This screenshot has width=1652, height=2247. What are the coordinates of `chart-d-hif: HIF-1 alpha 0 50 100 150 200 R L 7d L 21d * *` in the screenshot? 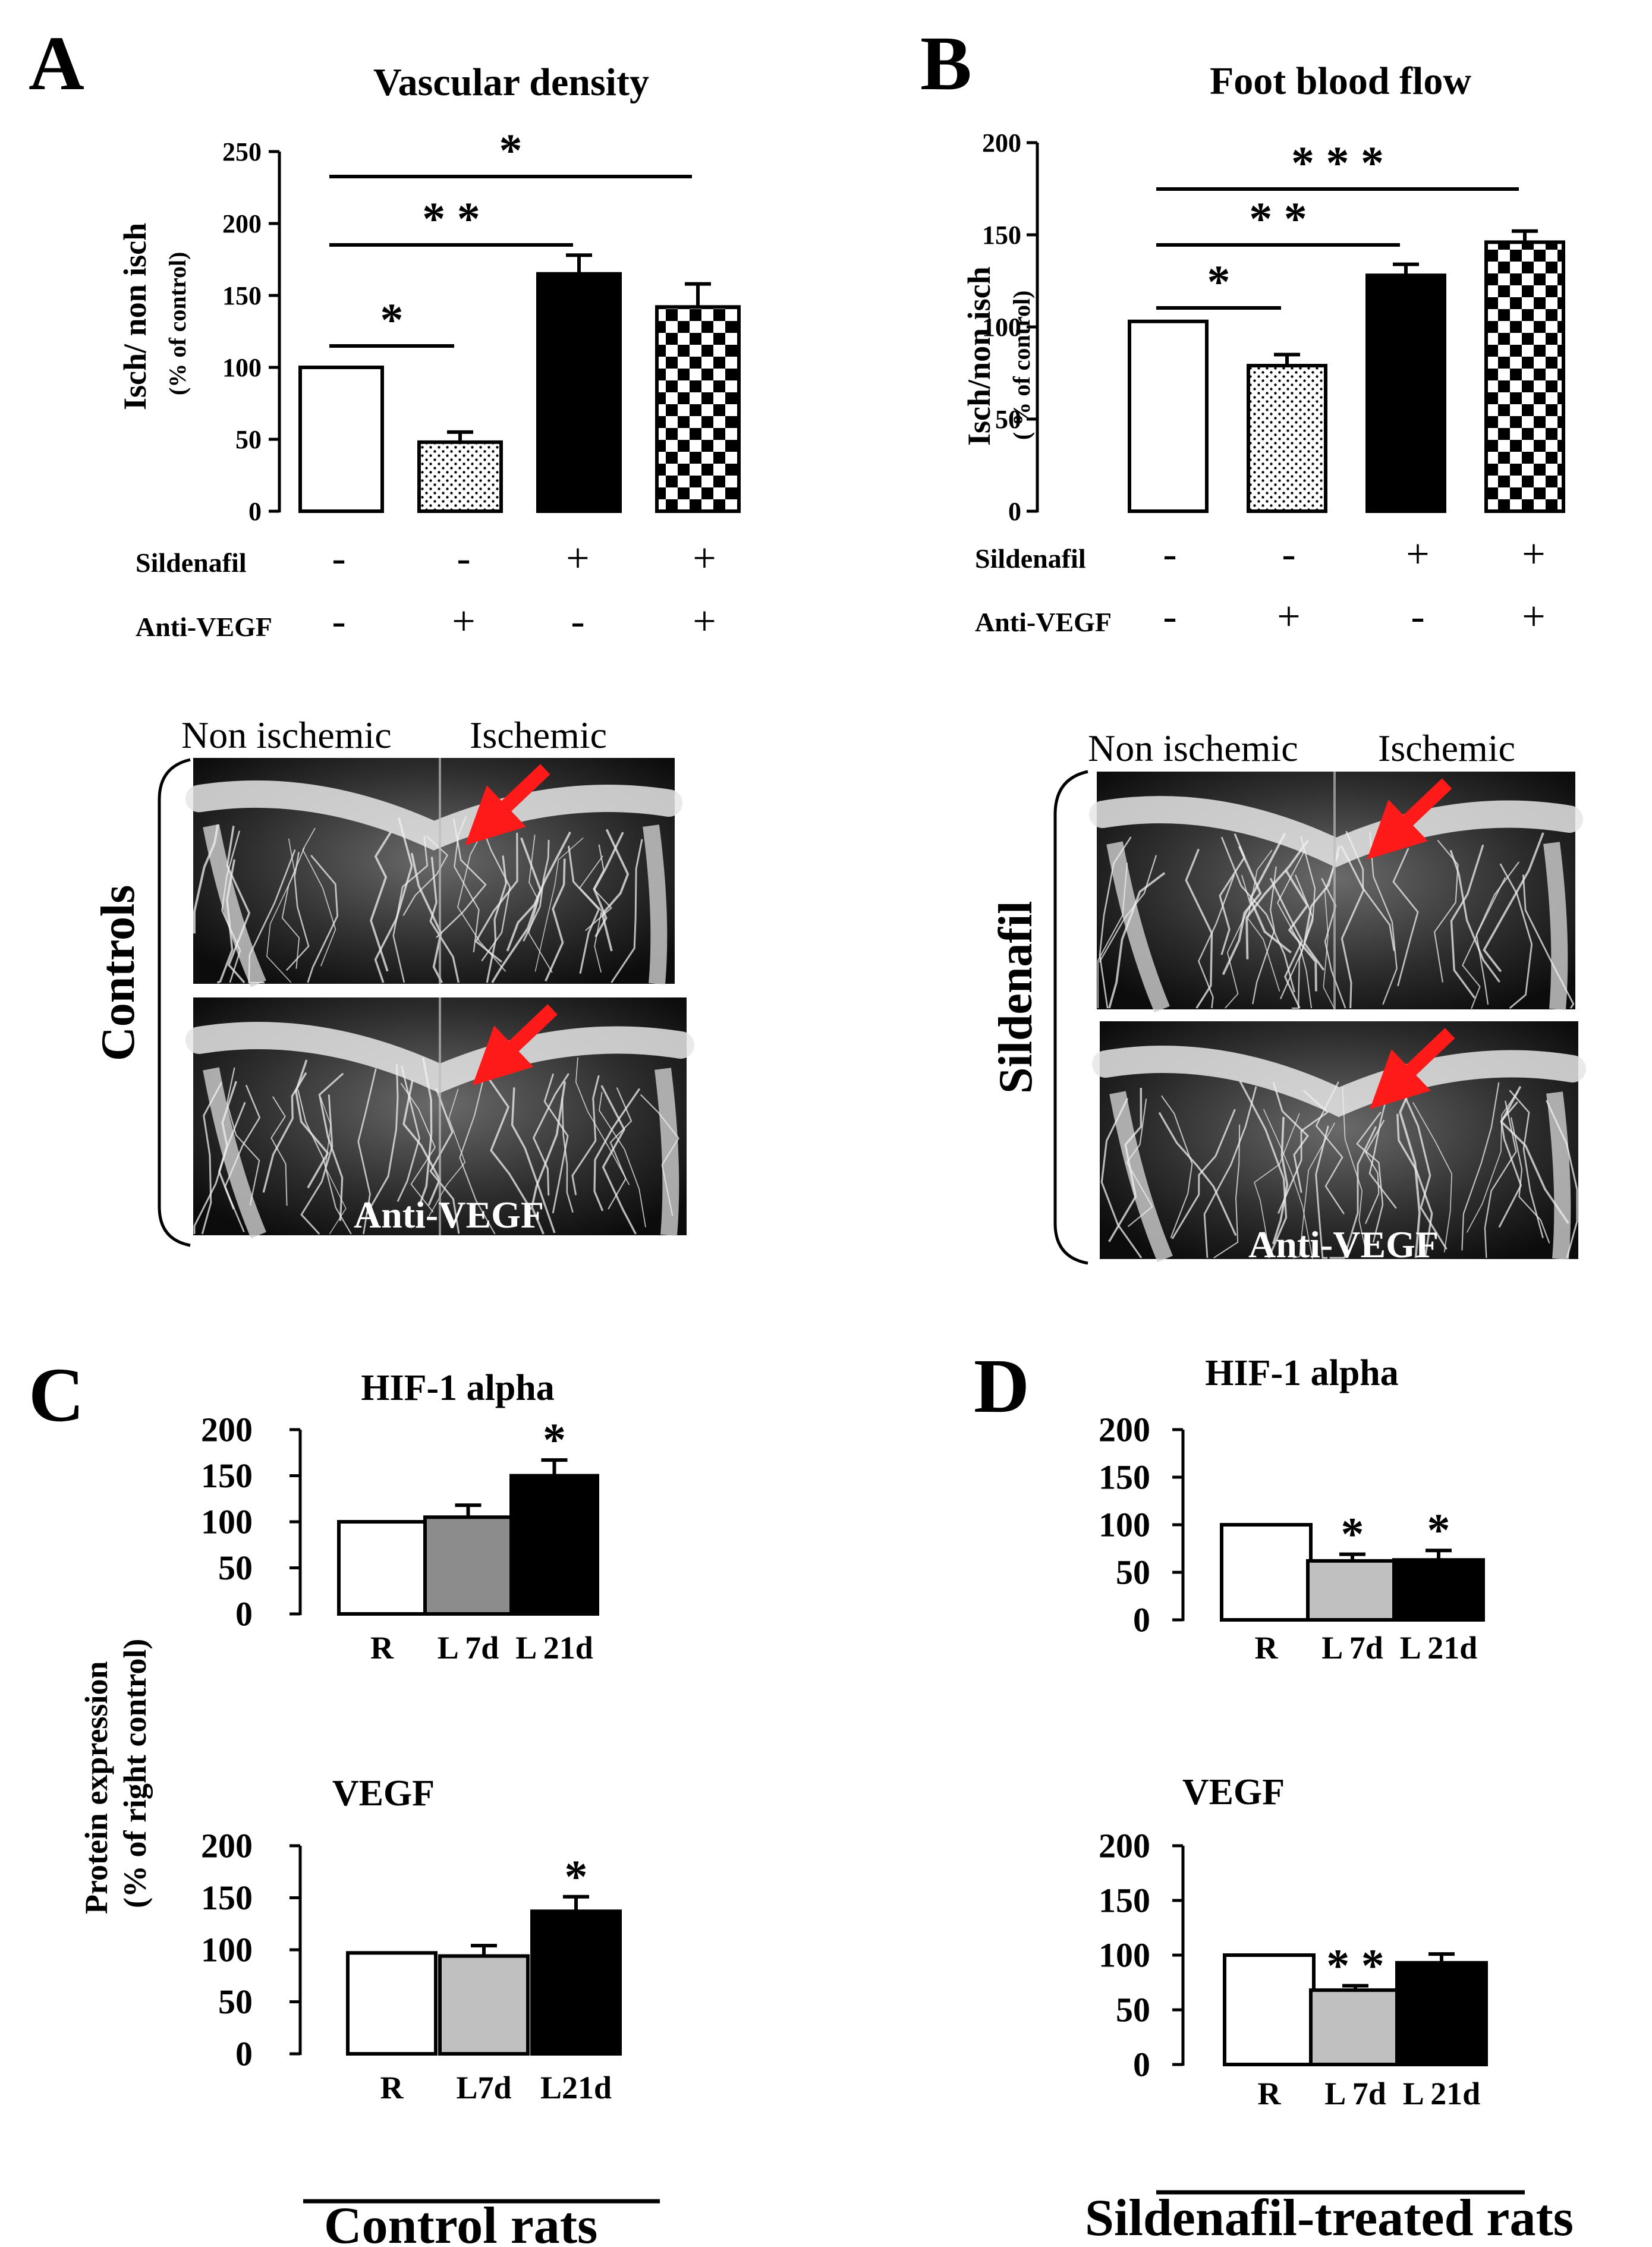 It's located at (1292, 1509).